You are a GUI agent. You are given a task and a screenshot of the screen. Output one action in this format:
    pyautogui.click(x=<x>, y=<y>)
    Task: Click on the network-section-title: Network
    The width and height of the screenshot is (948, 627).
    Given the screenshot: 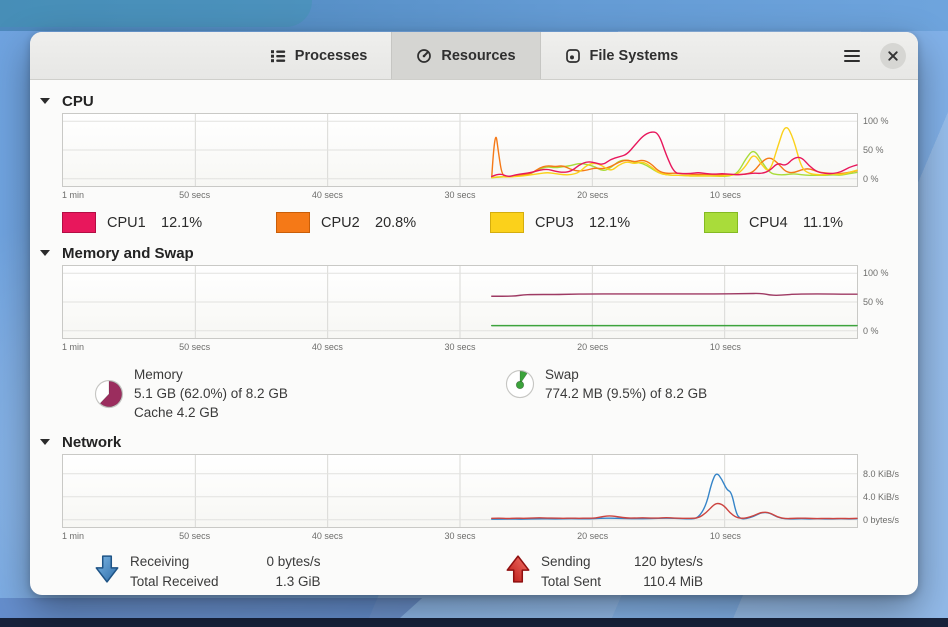 What is the action you would take?
    pyautogui.click(x=92, y=442)
    